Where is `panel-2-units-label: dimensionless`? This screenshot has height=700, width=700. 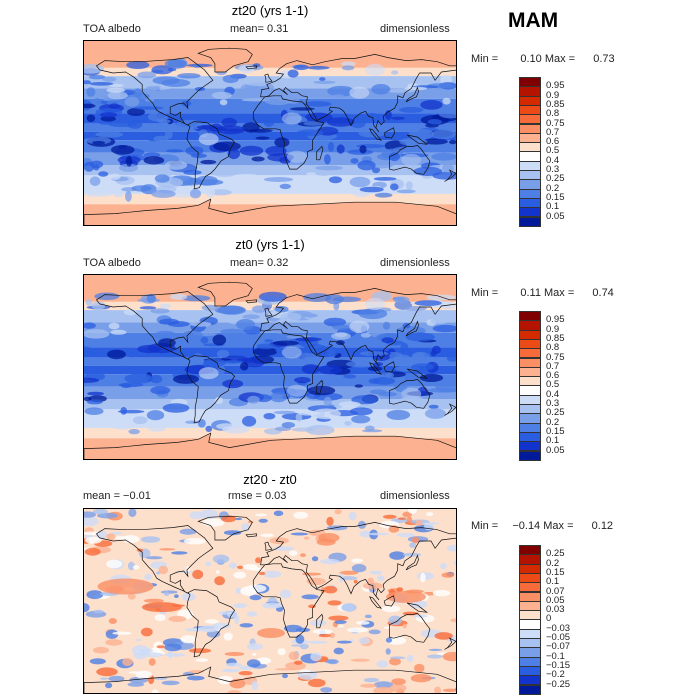 panel-2-units-label: dimensionless is located at coordinates (415, 263).